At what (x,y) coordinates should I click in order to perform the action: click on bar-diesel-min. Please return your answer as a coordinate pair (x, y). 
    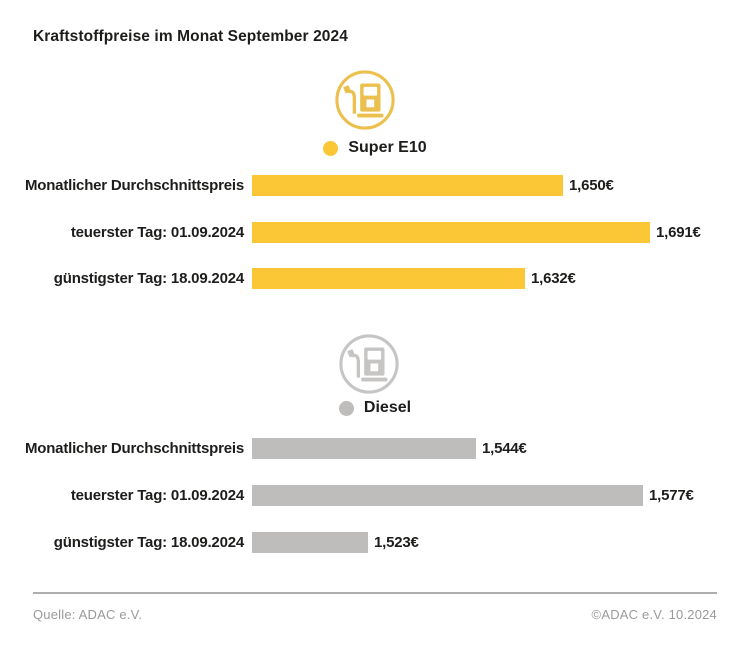
    Looking at the image, I should click on (310, 542).